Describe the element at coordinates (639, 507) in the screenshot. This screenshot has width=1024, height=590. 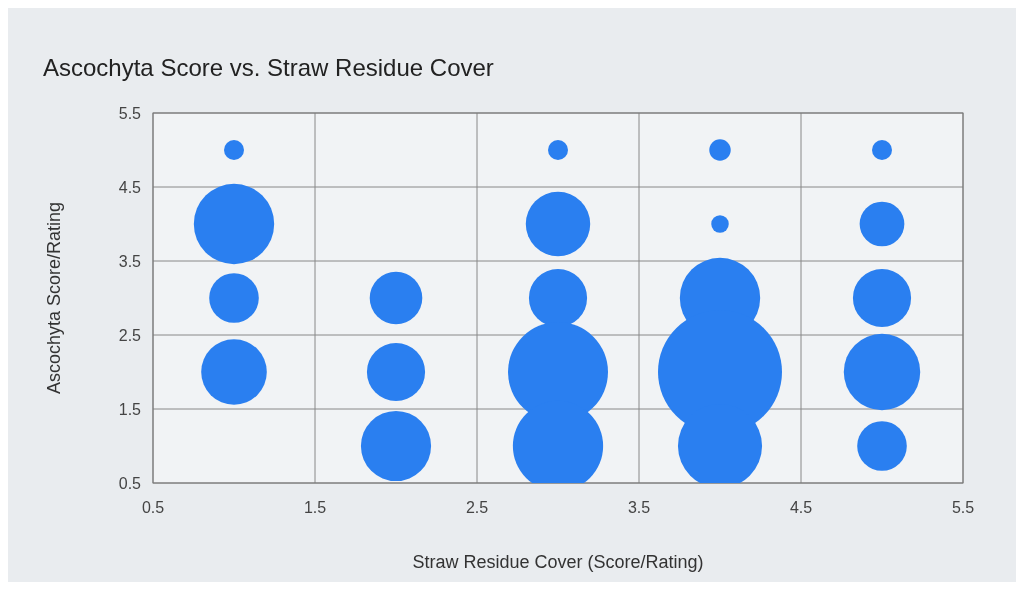
I see `x-tick-label: 3.5` at that location.